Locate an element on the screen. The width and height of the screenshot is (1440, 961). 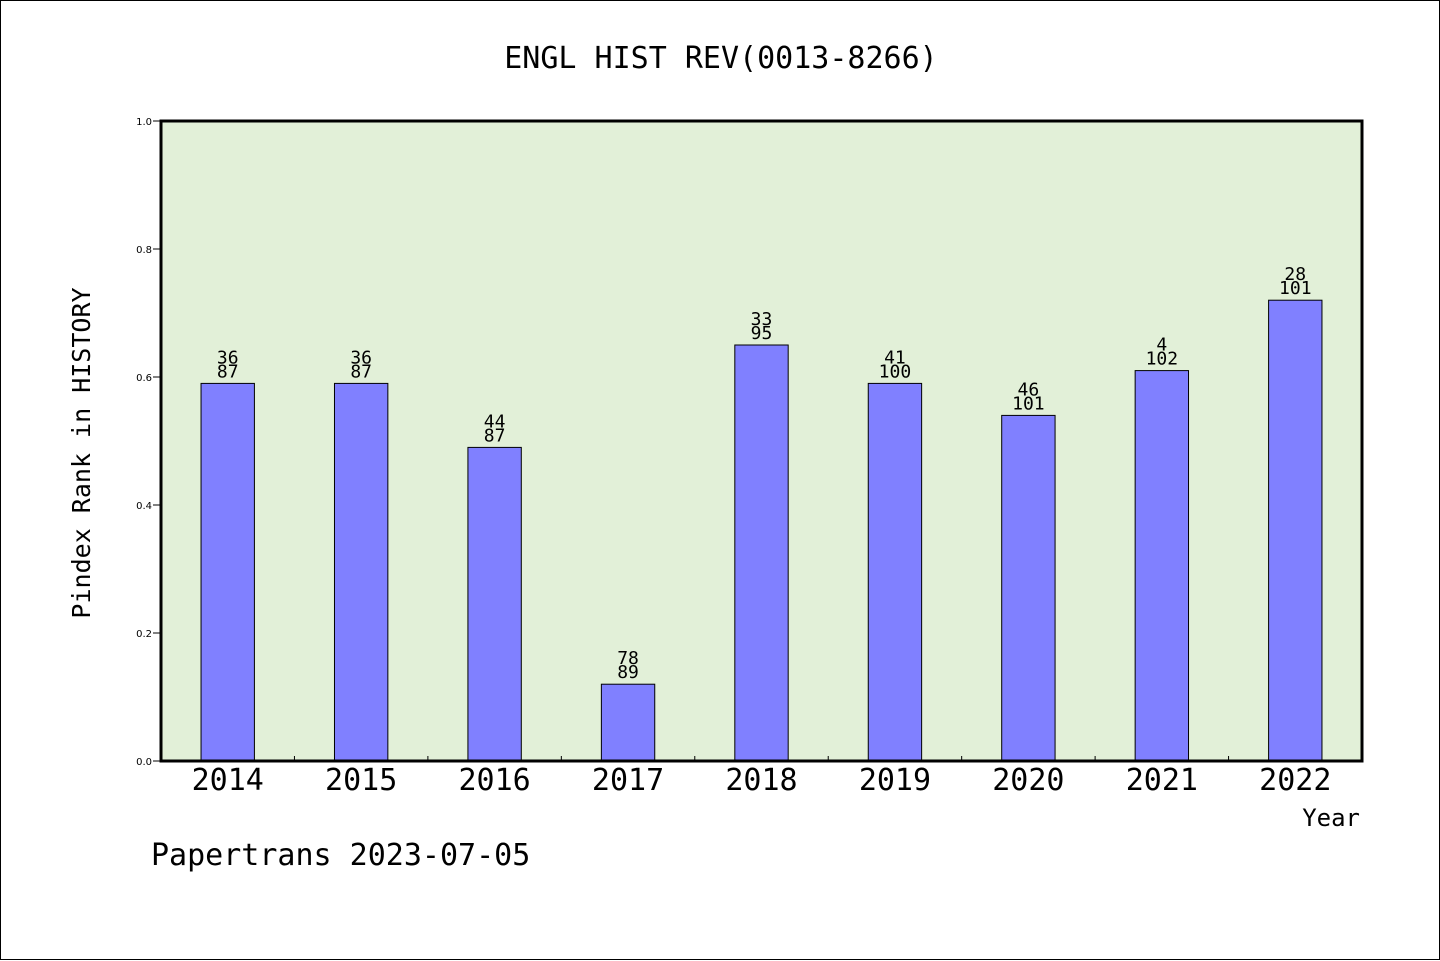
x-tick-label: 2014 is located at coordinates (228, 780).